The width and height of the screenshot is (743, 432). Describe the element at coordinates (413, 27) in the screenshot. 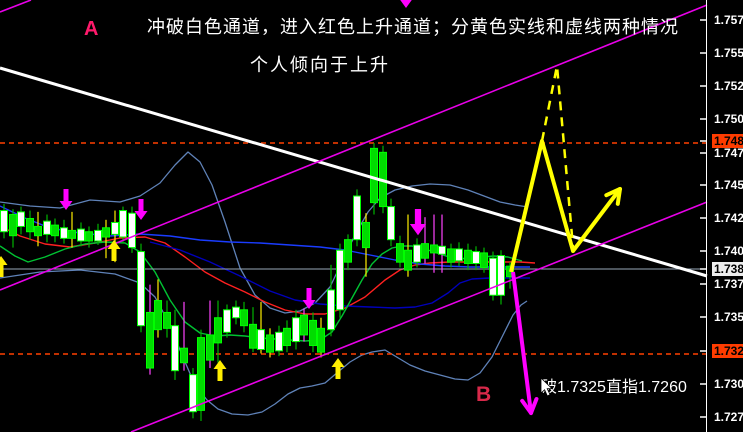

I see `annotation-title-line1: 冲破白色通道，进入红色上升通道；分黄色实线和虚线两种情况` at that location.